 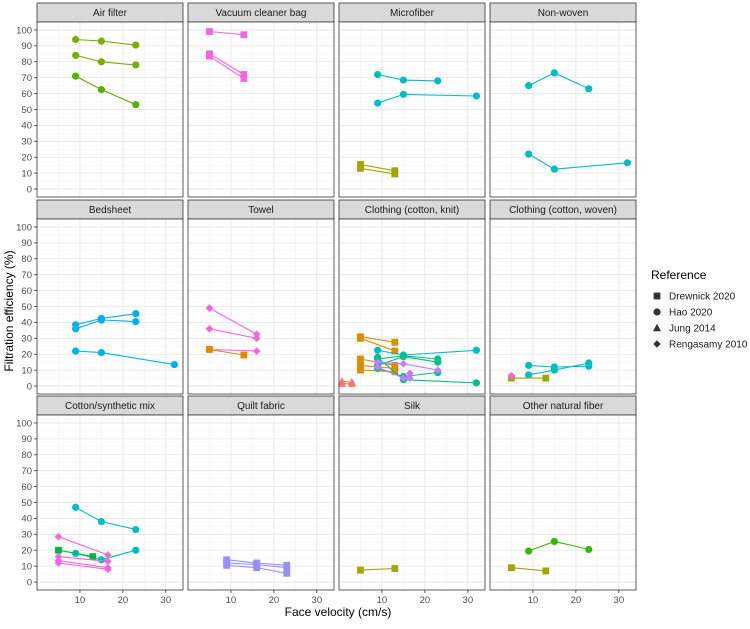 I want to click on legend-label: Rengasamy 2010, so click(x=708, y=345).